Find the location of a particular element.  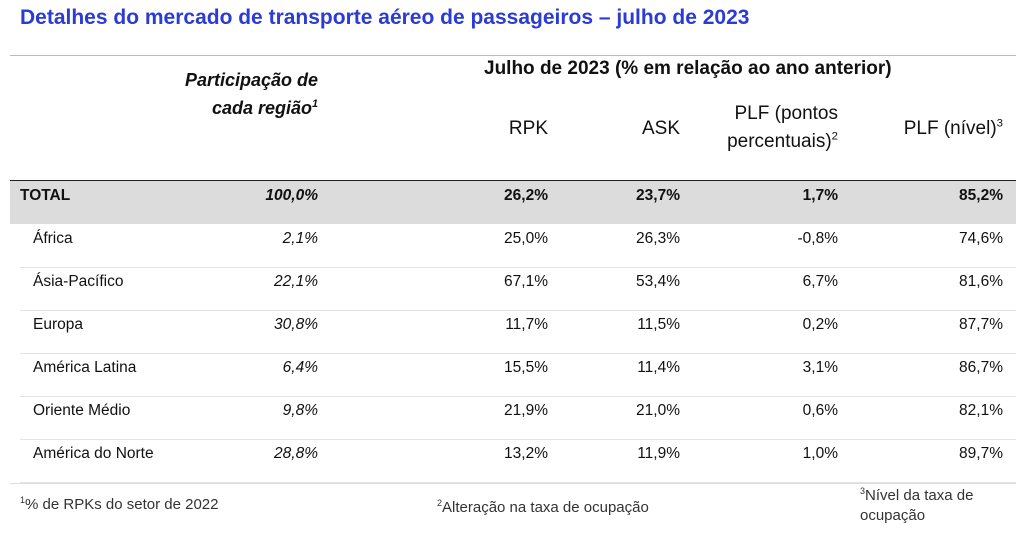

cell-value: 86,7% is located at coordinates (981, 367).